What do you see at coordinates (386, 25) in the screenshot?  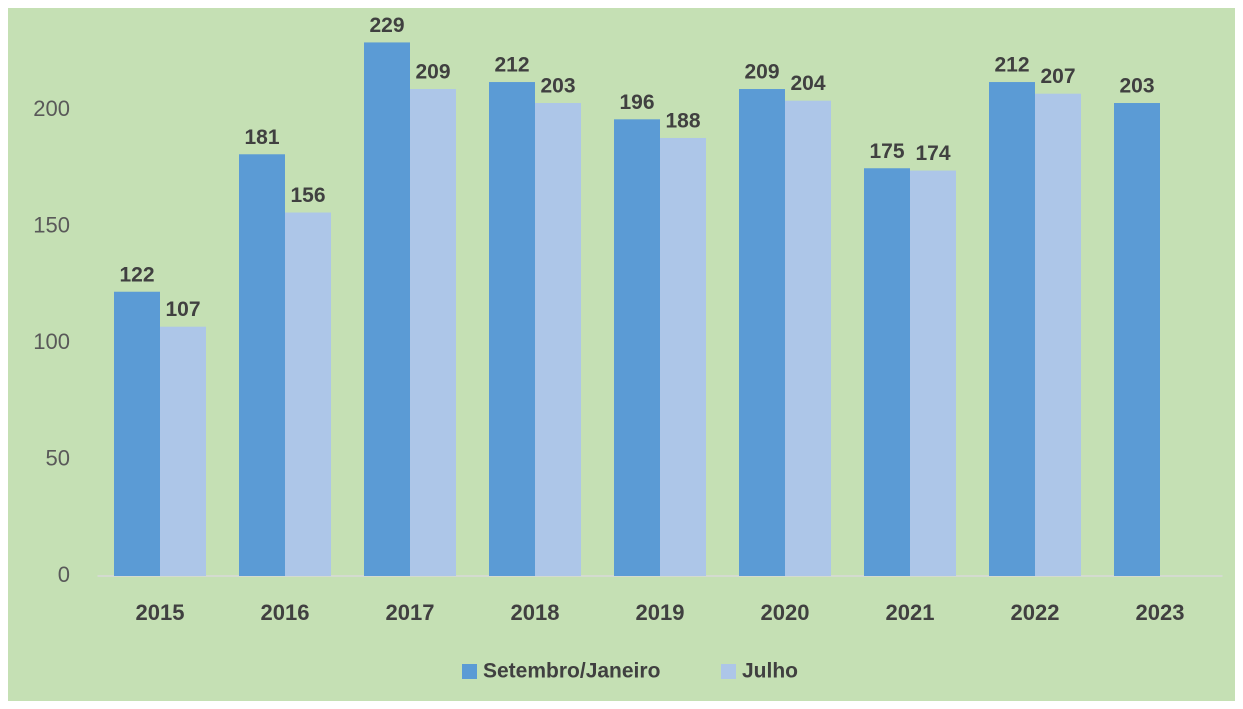 I see `data-label: 229` at bounding box center [386, 25].